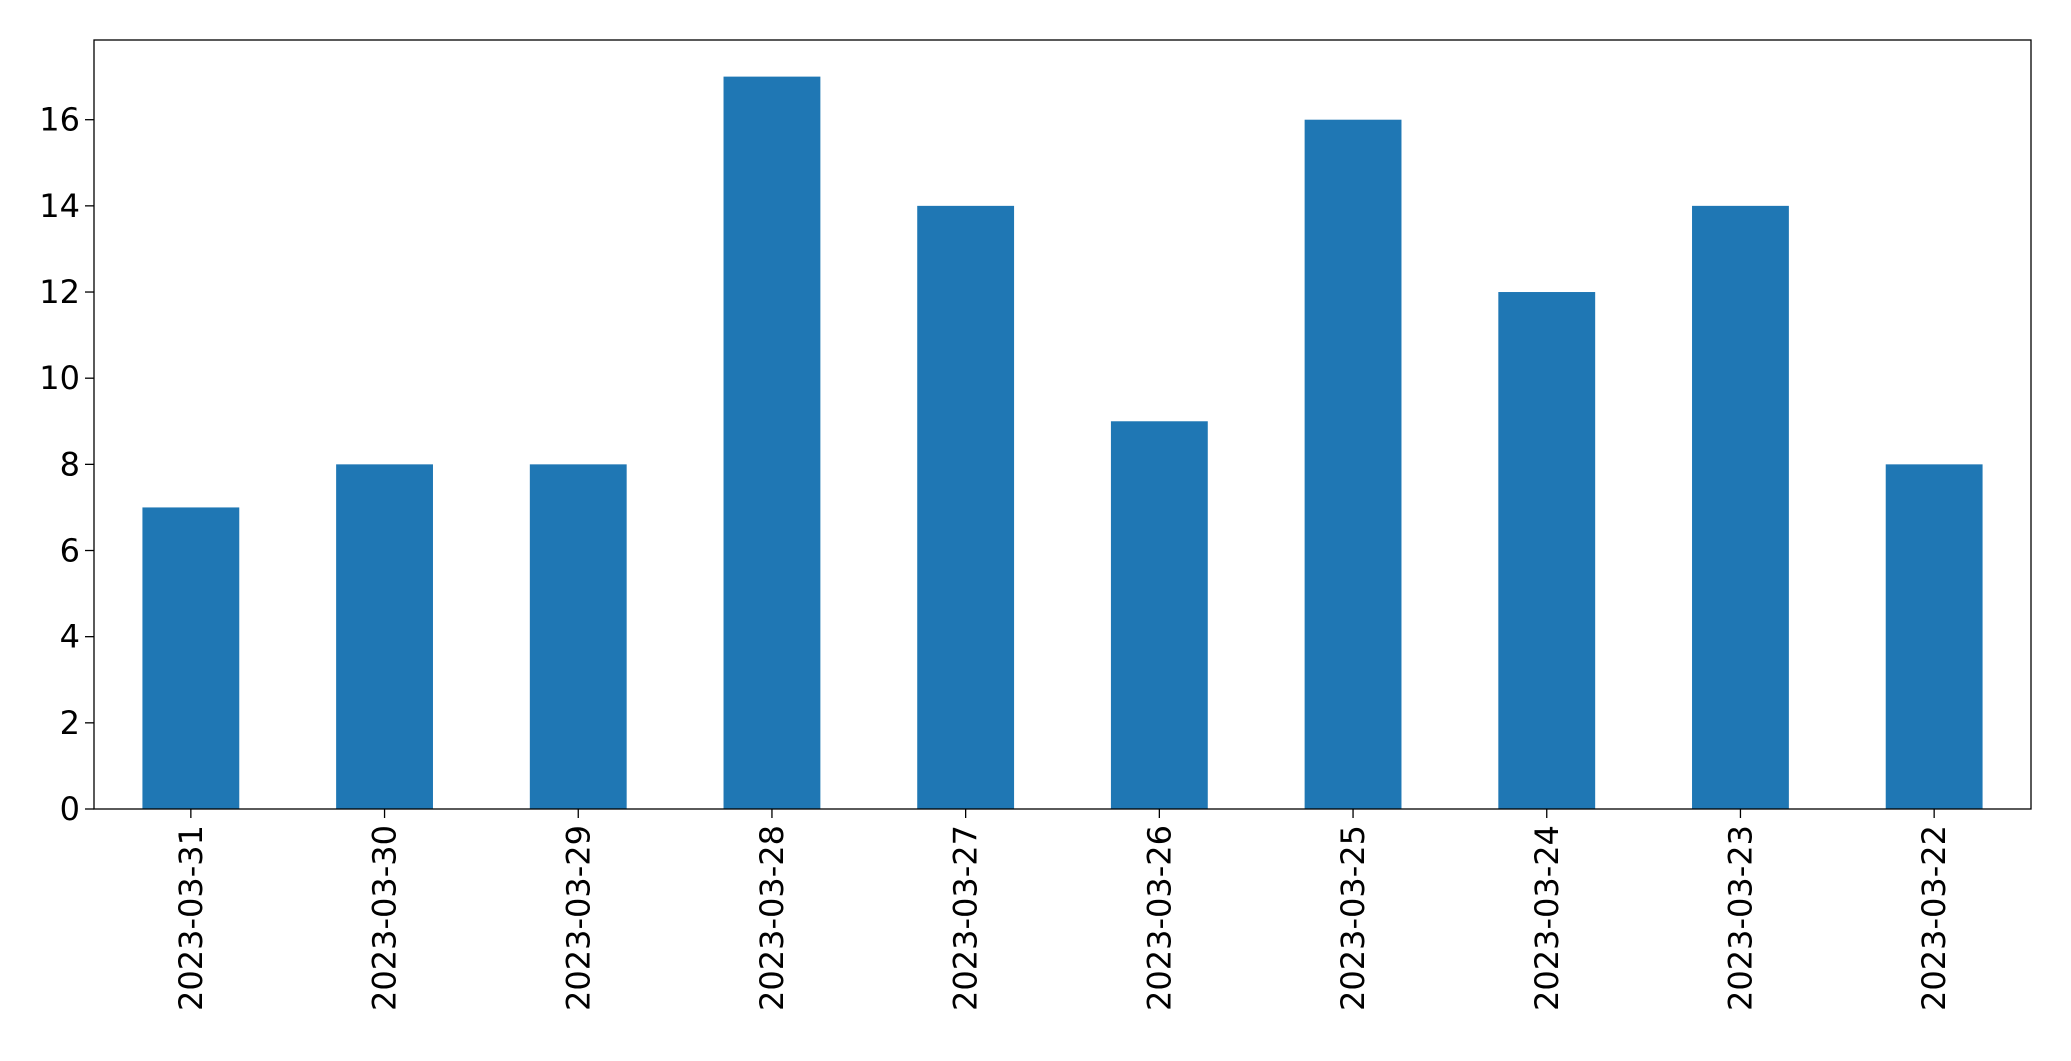  I want to click on y-tick-label: 14, so click(59, 206).